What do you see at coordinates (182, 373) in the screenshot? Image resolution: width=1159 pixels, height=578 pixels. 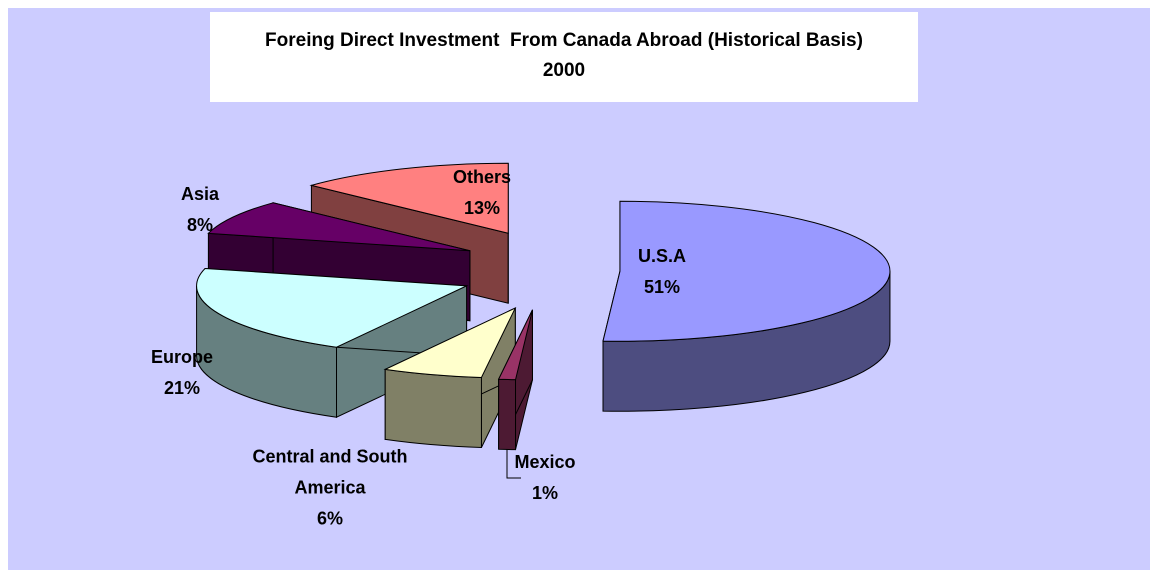 I see `data-label: Europe 21%` at bounding box center [182, 373].